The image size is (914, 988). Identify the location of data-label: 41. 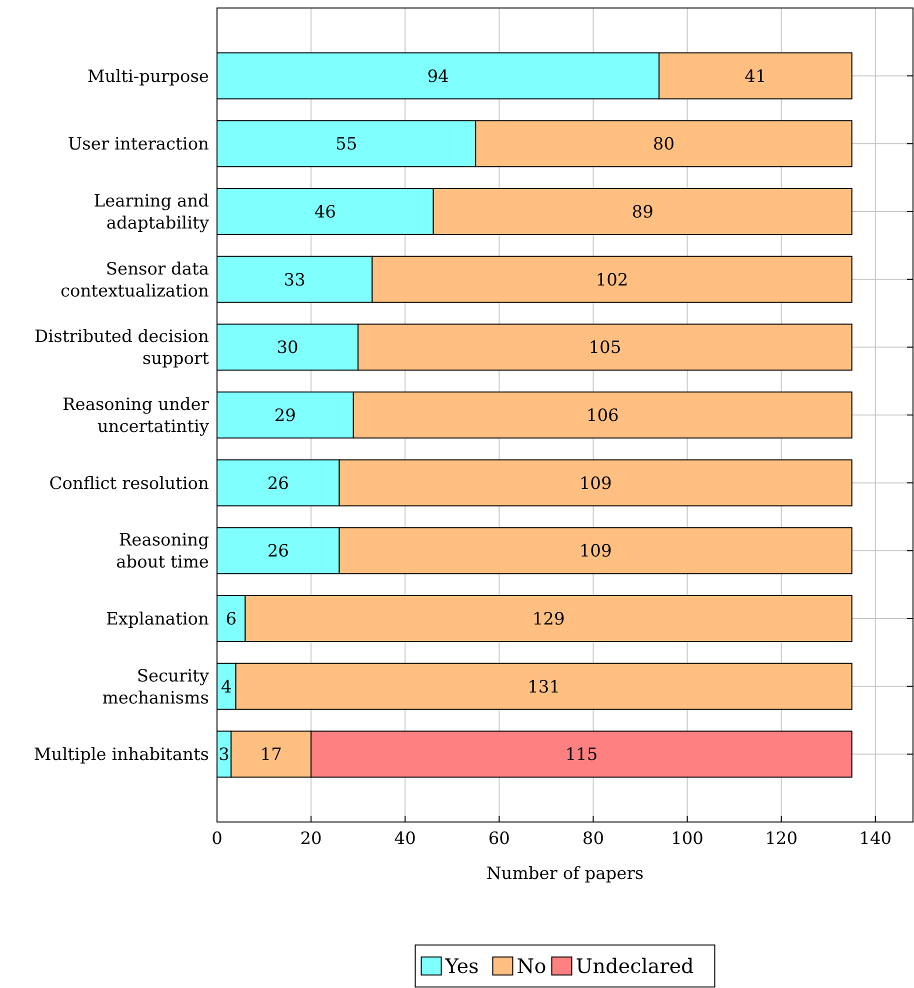
(755, 76).